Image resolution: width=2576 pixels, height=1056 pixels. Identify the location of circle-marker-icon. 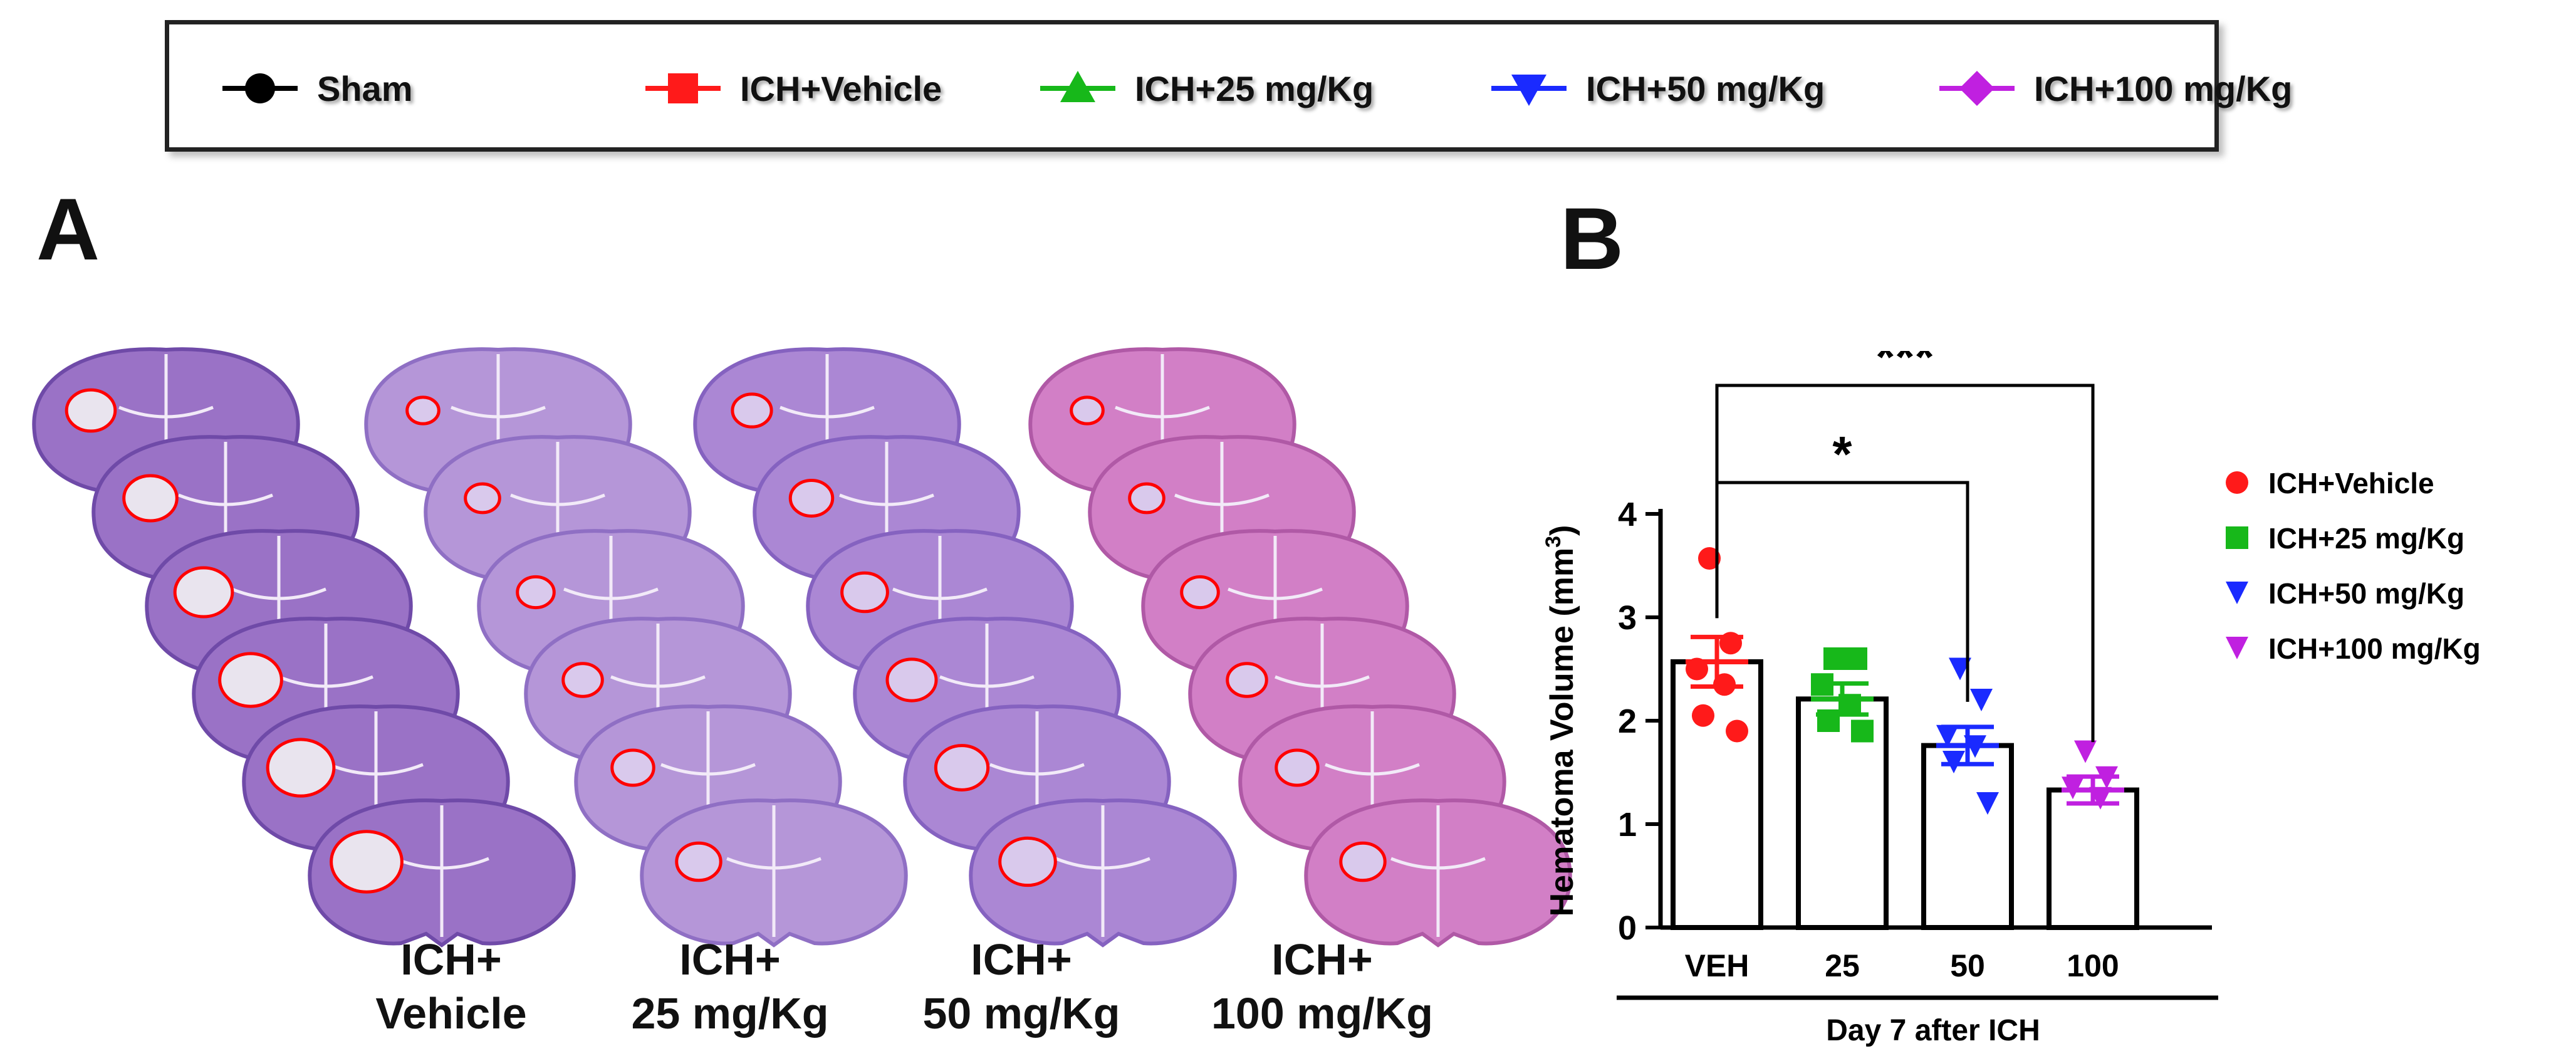
(260, 88).